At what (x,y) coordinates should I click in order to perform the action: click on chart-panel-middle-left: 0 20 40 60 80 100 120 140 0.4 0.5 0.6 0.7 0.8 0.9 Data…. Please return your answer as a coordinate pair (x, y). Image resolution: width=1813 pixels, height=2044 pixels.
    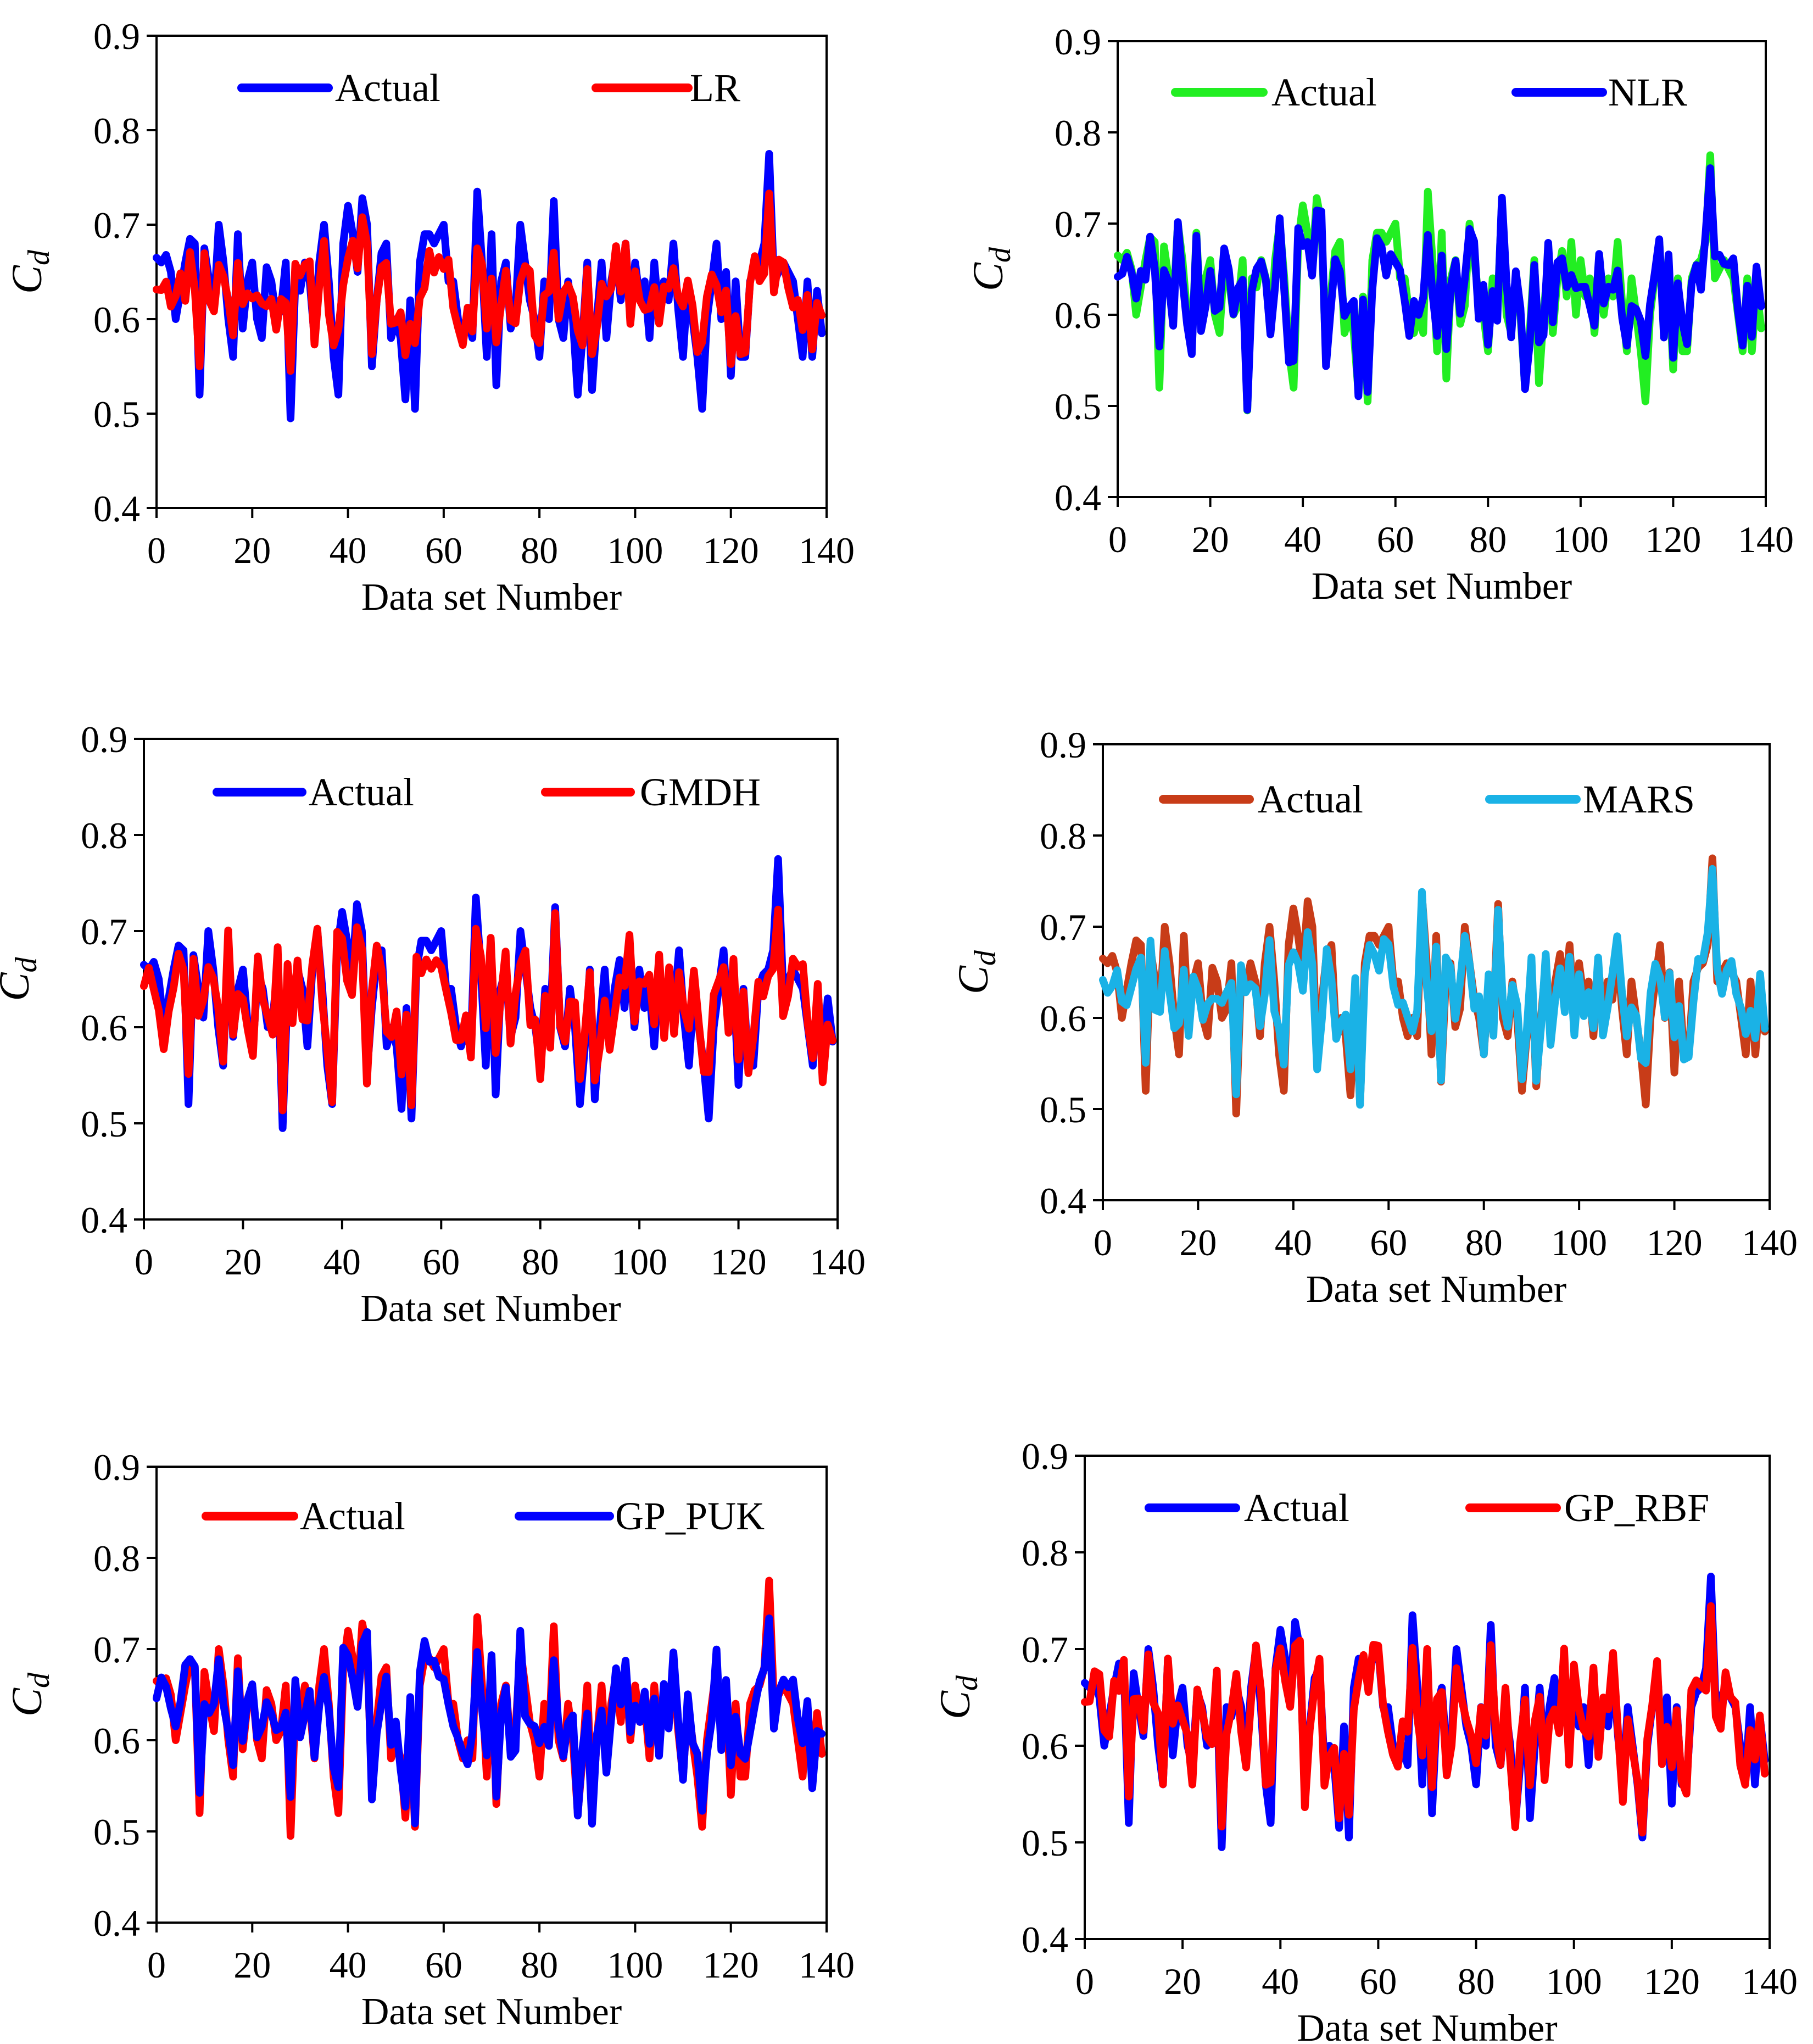
    Looking at the image, I should click on (433, 1024).